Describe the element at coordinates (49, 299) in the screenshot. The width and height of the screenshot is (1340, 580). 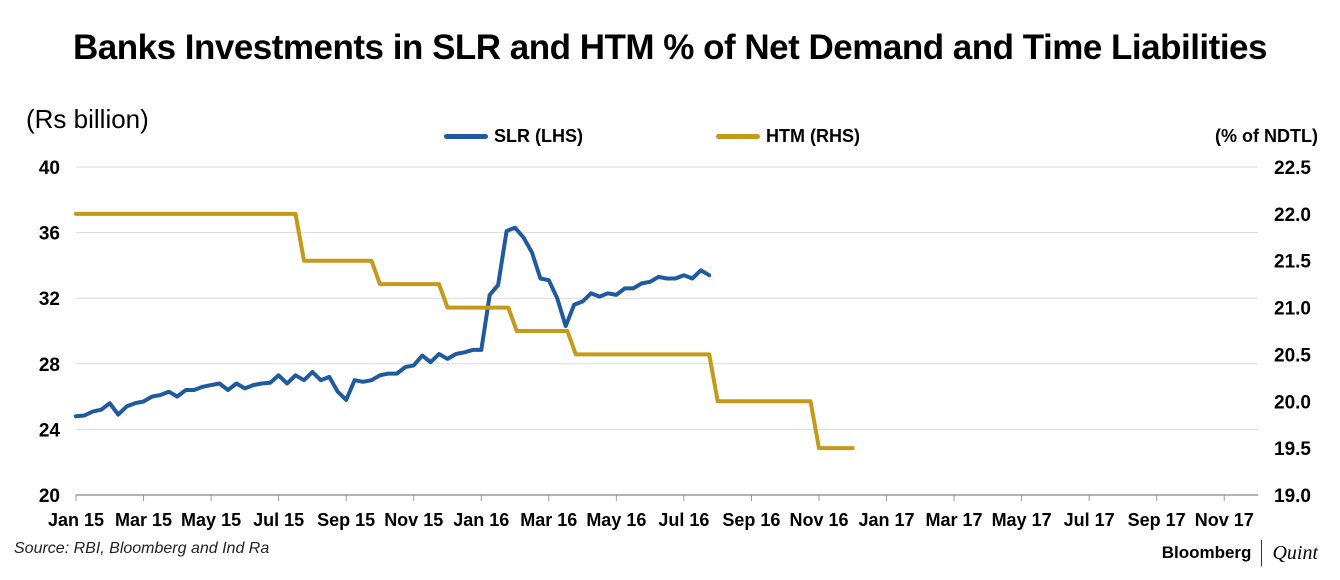
I see `y-left-tick-label-2: 32` at that location.